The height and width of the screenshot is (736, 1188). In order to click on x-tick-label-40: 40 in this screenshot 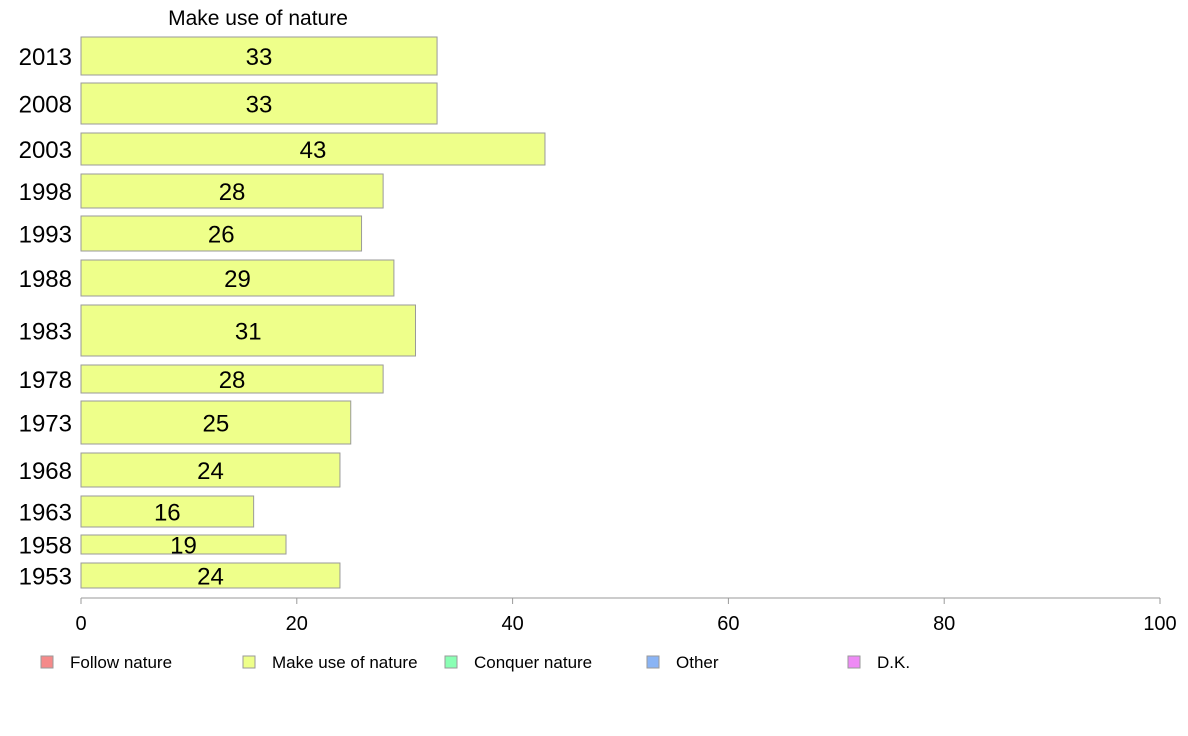, I will do `click(512, 624)`.